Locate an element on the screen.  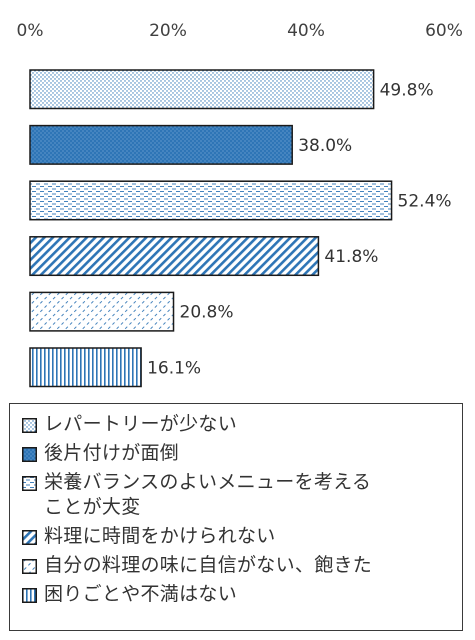
x-tick-label: 20% is located at coordinates (168, 31).